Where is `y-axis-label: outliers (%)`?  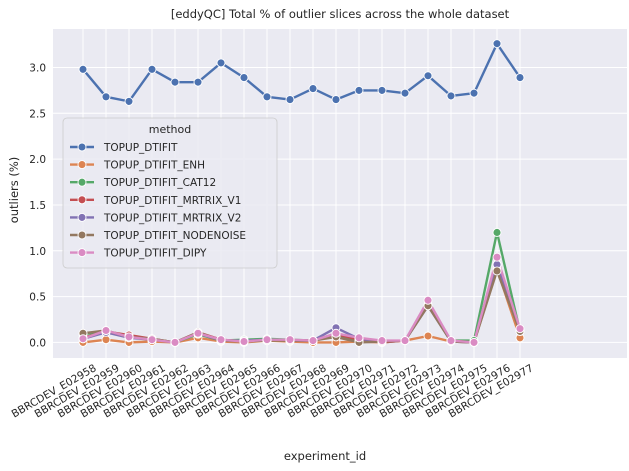
y-axis-label: outliers (%) is located at coordinates (14, 190).